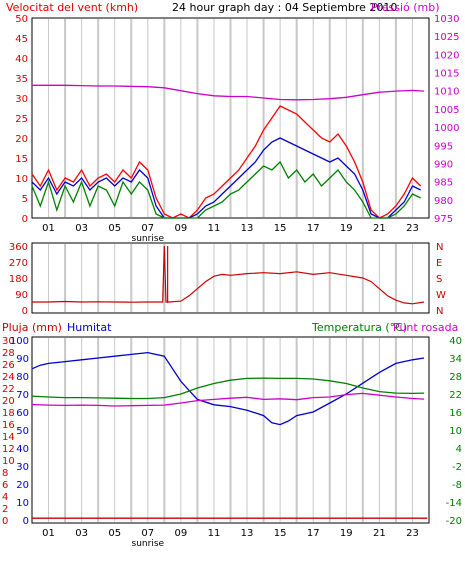 This screenshot has width=465, height=563. What do you see at coordinates (22, 485) in the screenshot?
I see `humidity-y-tick: 20` at bounding box center [22, 485].